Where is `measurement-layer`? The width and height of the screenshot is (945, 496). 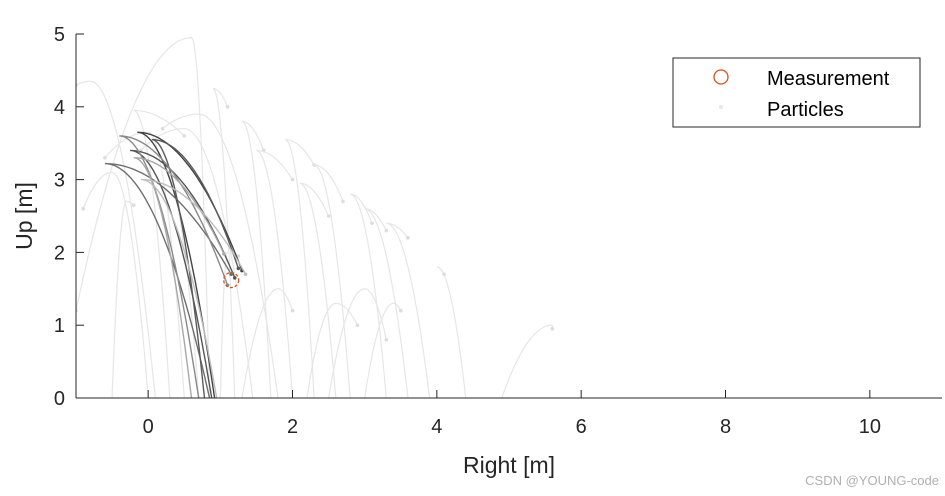
measurement-layer is located at coordinates (231, 280).